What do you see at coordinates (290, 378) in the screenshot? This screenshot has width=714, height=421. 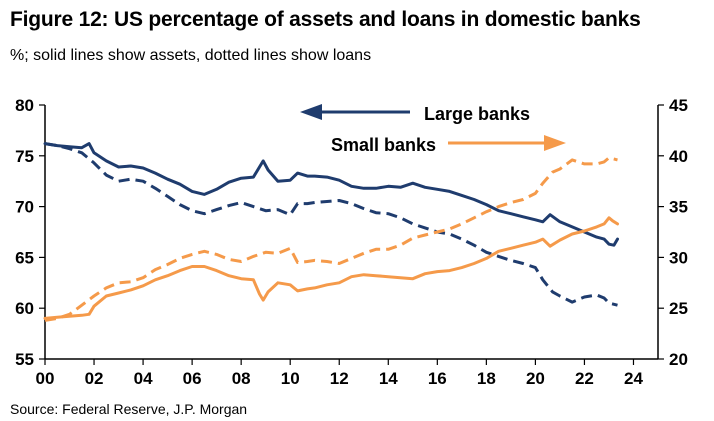 I see `x-tick-label: 10` at bounding box center [290, 378].